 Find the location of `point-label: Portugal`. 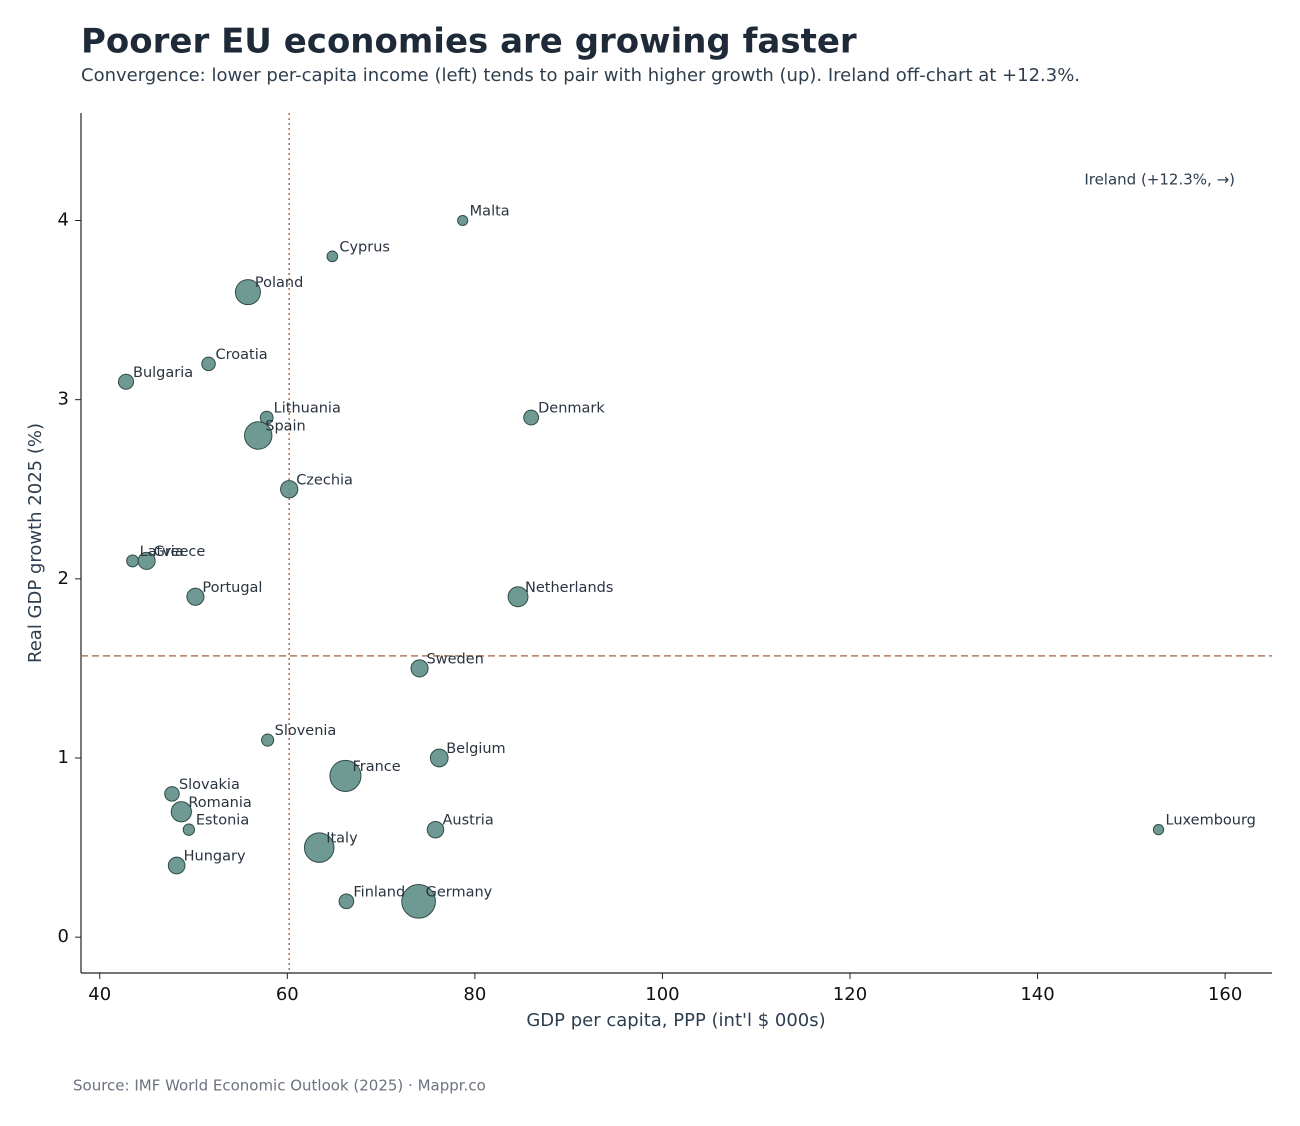

point-label: Portugal is located at coordinates (232, 588).